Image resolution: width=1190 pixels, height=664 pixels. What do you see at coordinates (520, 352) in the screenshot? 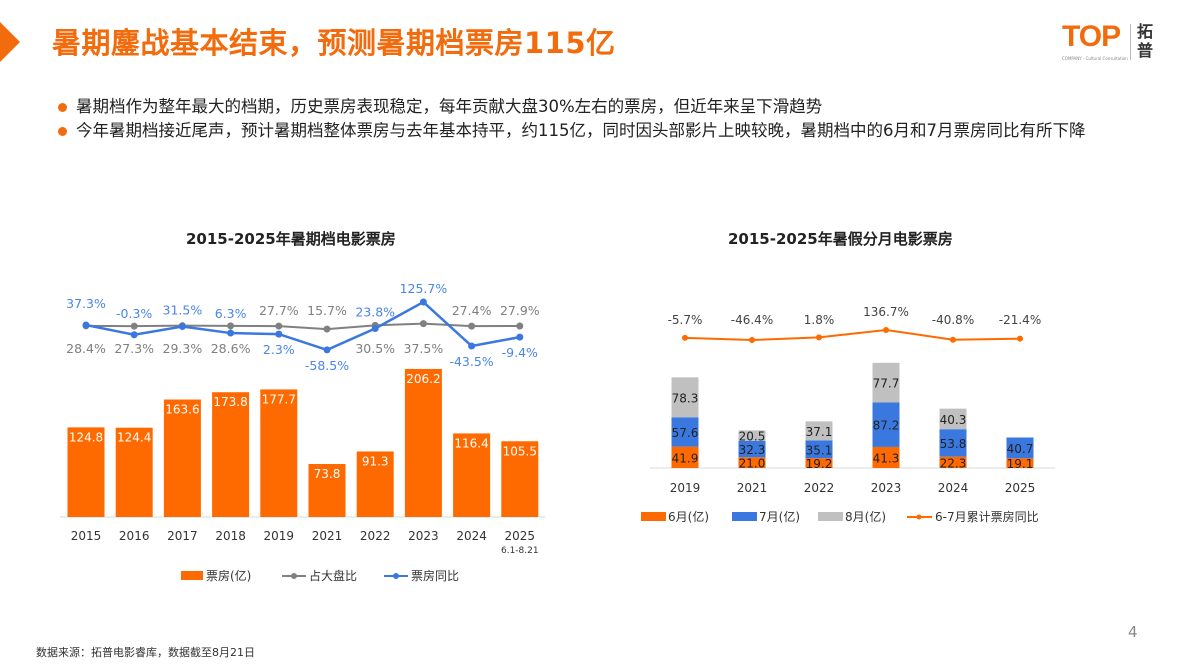
I see `yoy-data-label: -9.4%` at bounding box center [520, 352].